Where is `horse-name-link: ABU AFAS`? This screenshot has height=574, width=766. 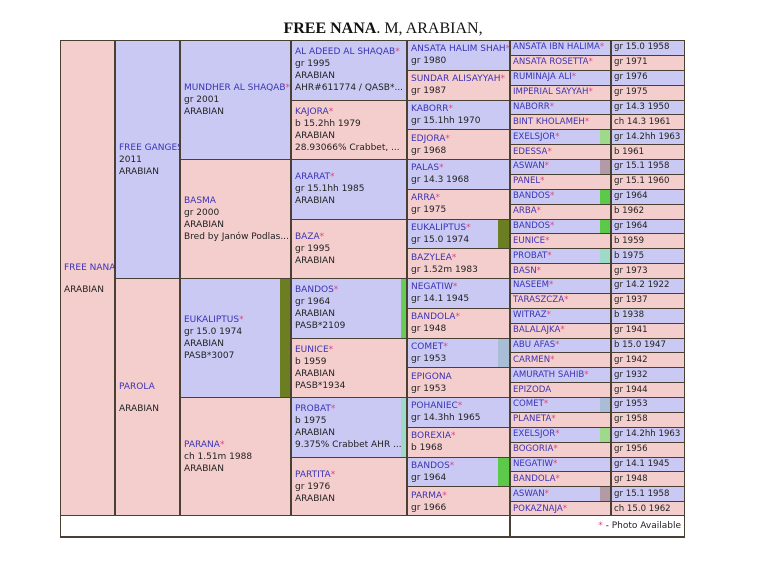 horse-name-link: ABU AFAS is located at coordinates (534, 344).